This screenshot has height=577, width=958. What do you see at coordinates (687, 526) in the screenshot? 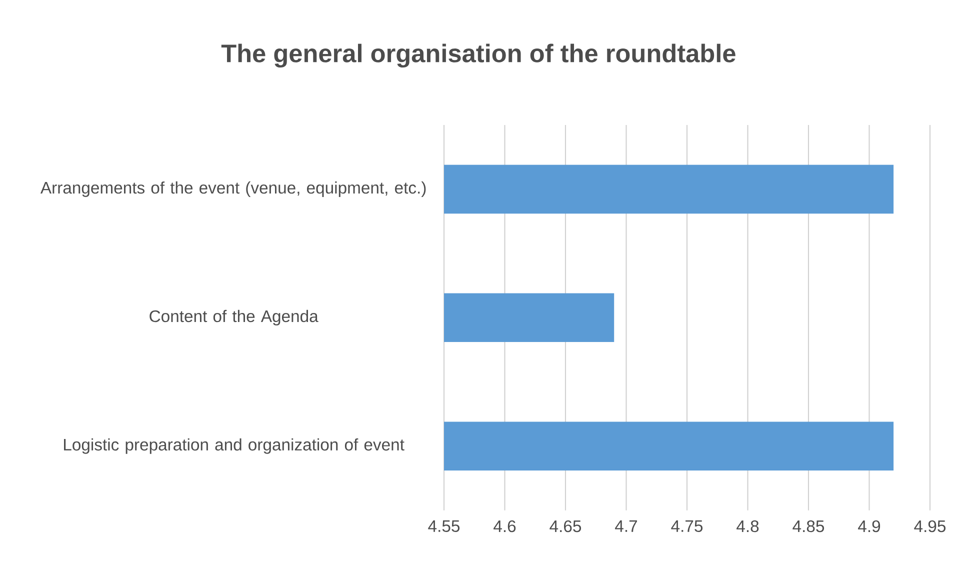
I see `x-tick-label: 4.75` at bounding box center [687, 526].